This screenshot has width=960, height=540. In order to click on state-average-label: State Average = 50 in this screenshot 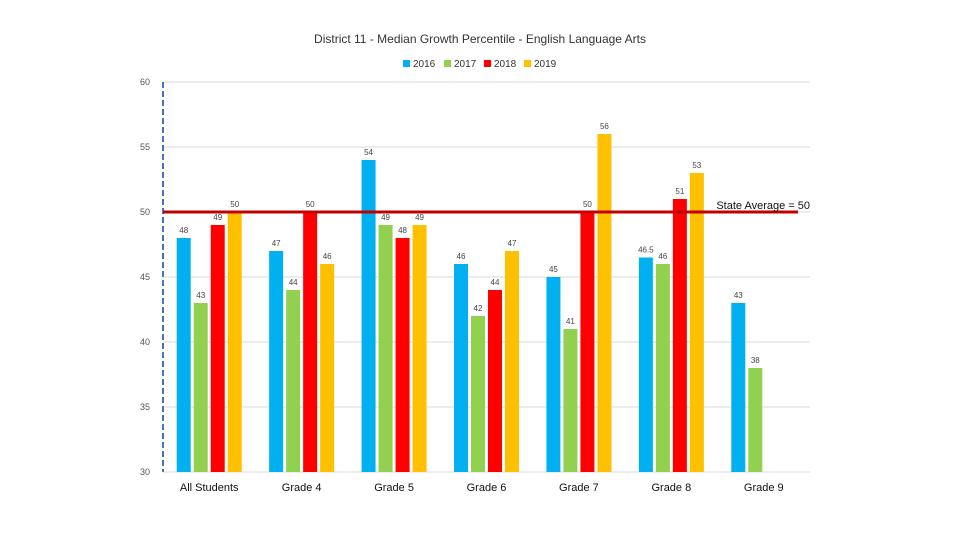, I will do `click(763, 206)`.